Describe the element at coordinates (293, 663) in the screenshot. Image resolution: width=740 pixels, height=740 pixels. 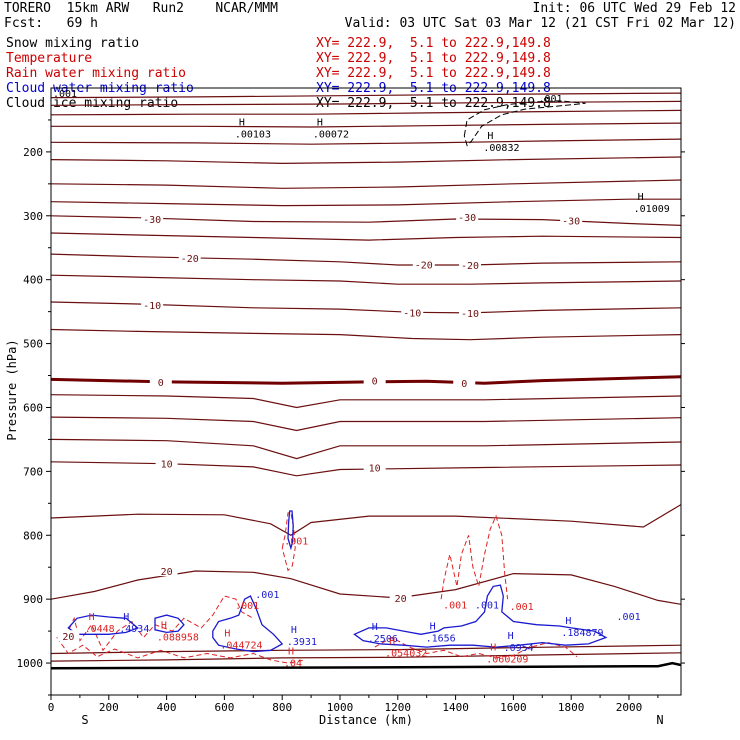
I see `max-value-label: .04` at that location.